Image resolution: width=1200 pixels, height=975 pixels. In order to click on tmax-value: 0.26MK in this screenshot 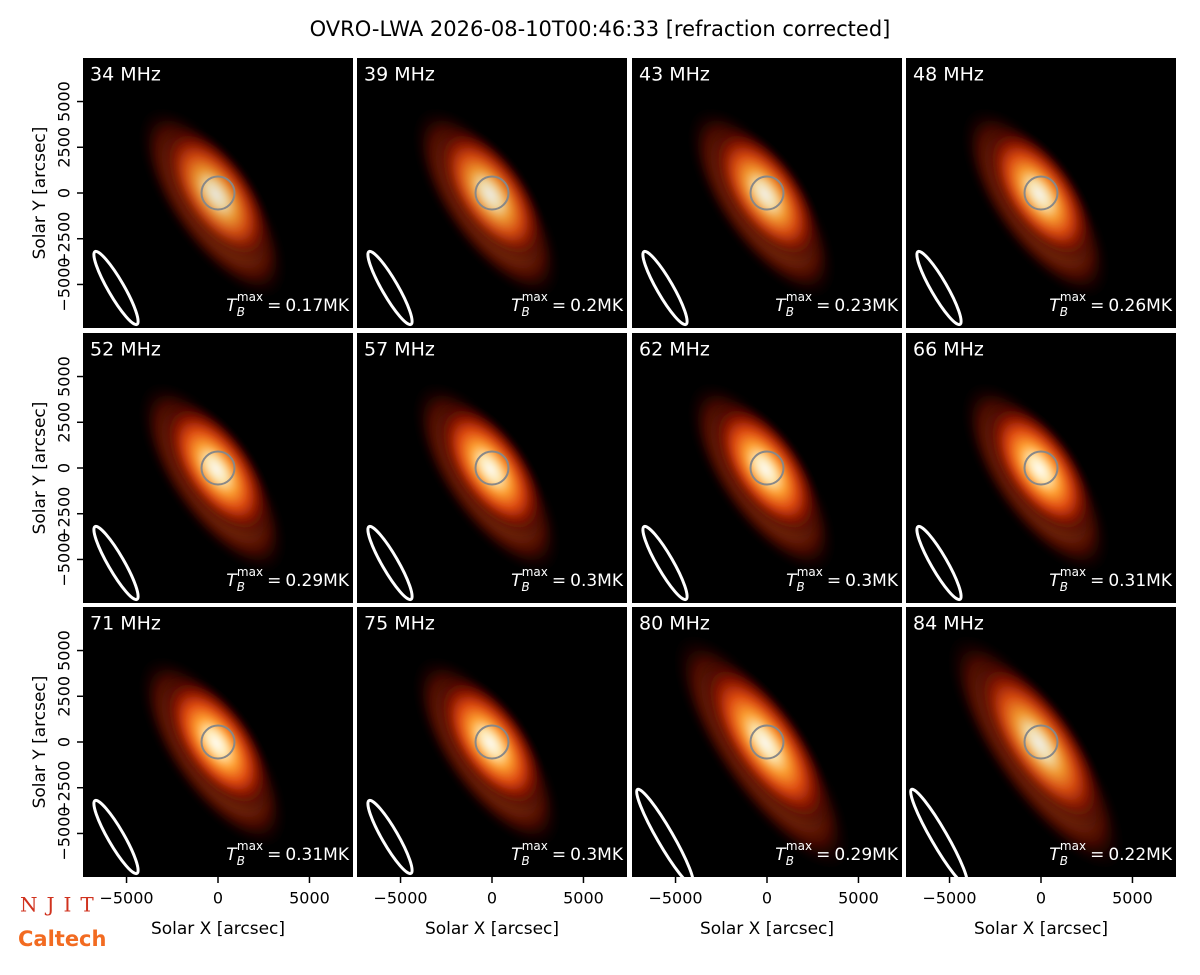, I will do `click(1140, 306)`.